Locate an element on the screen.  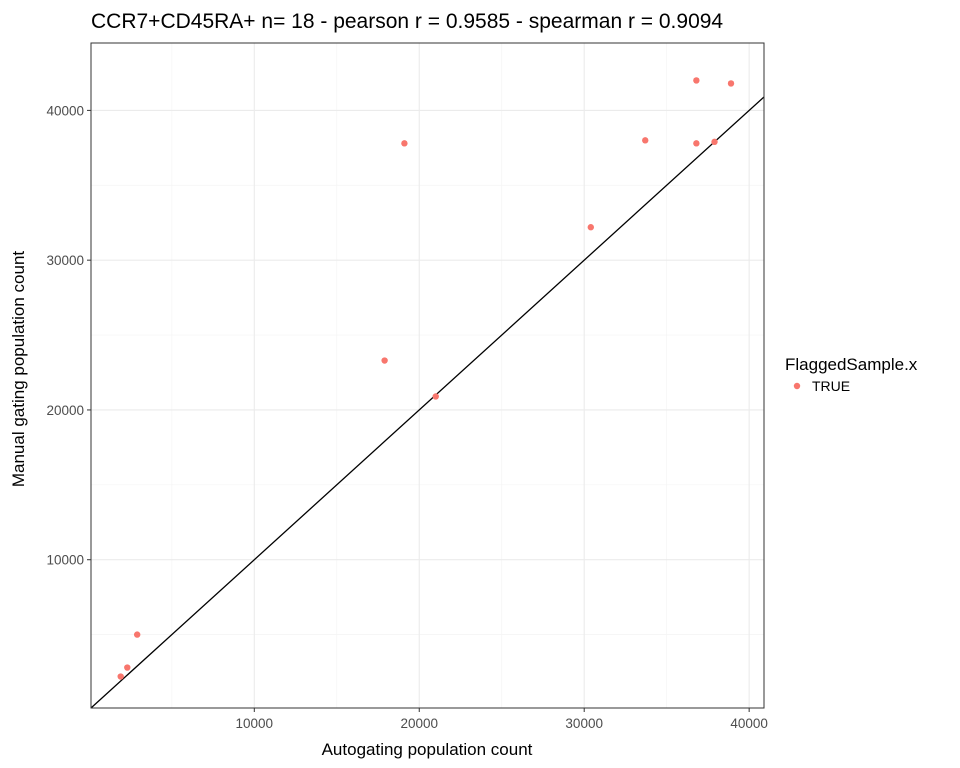
x-tick-label: 10000 is located at coordinates (255, 723).